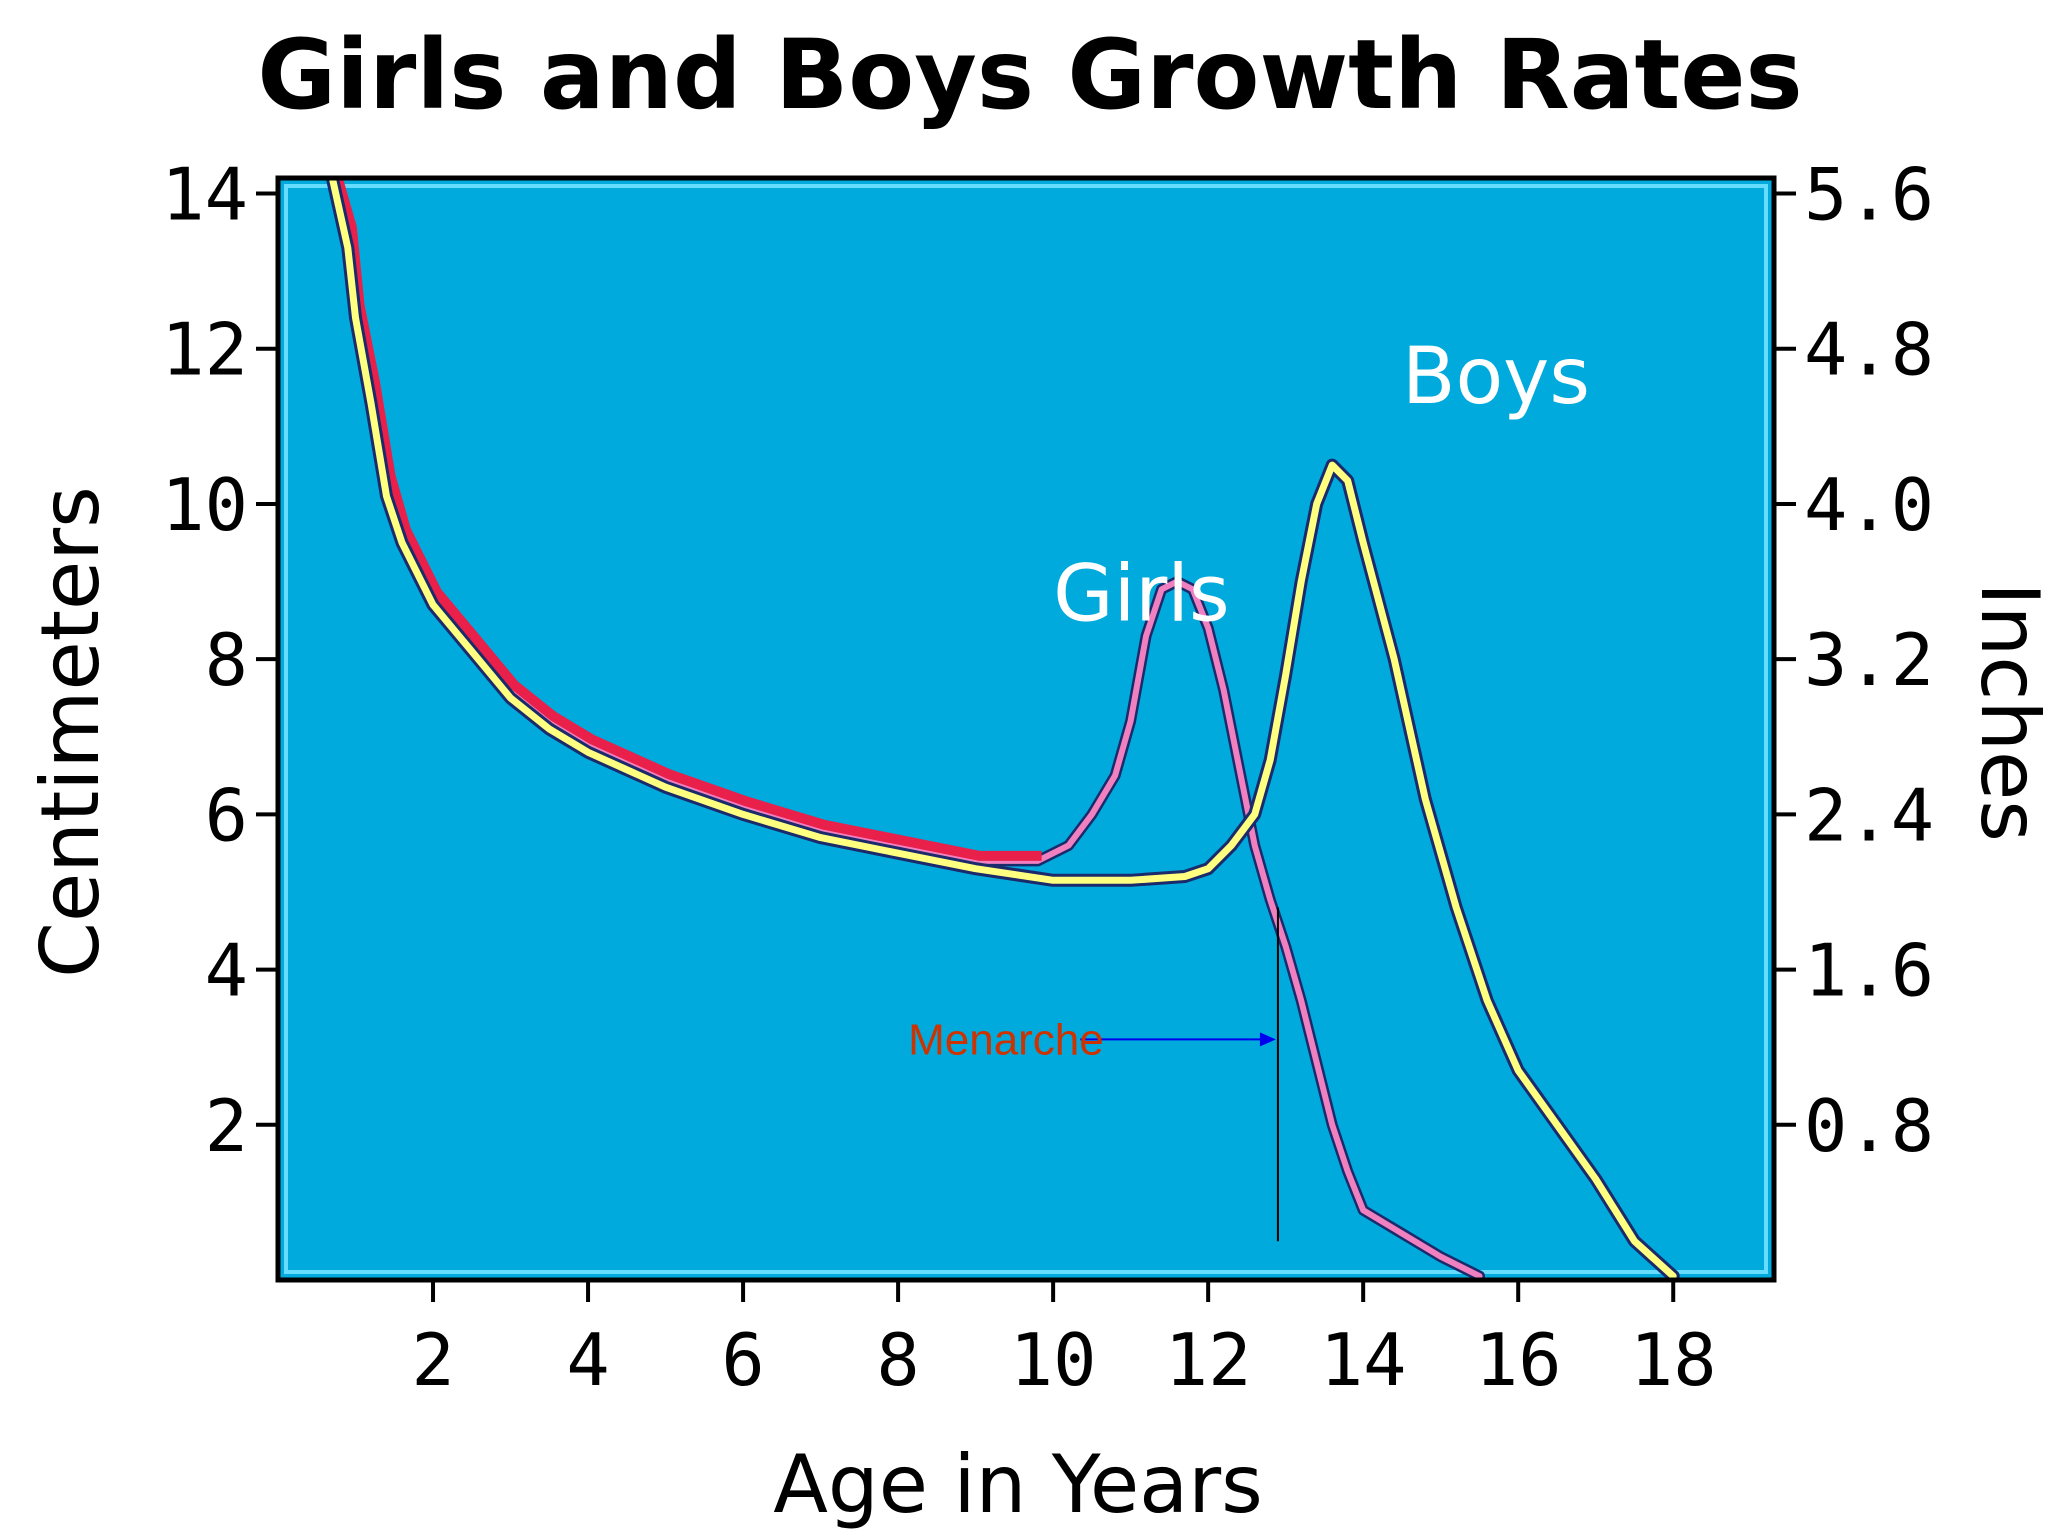 The height and width of the screenshot is (1536, 2048). I want to click on x-tick-label: 18, so click(1673, 1360).